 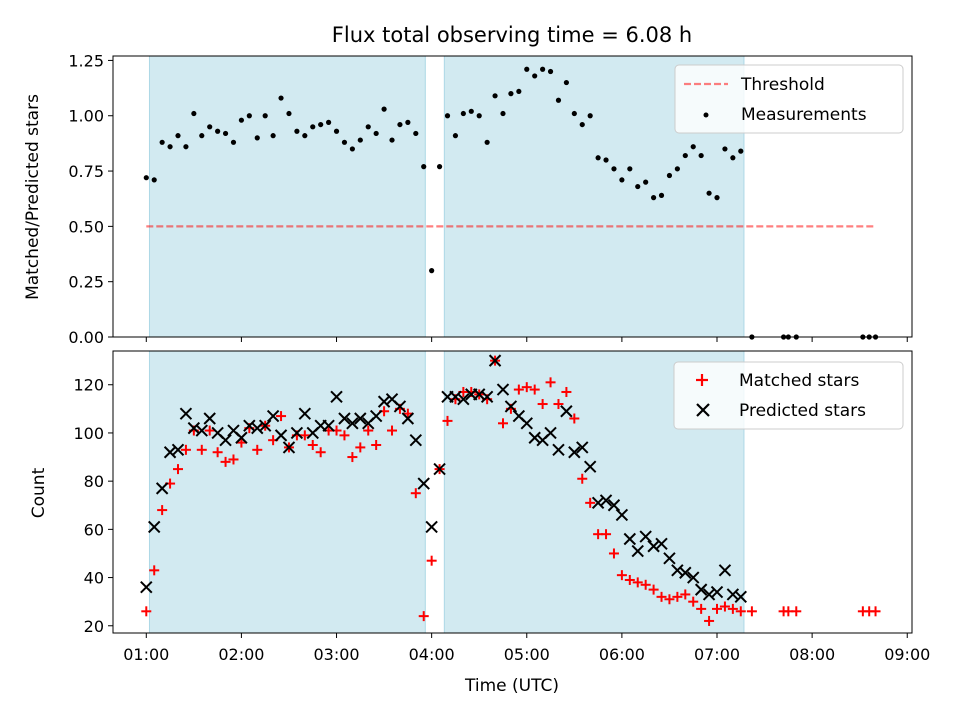 I want to click on top-y-tick-label: 0.50, so click(x=86, y=226).